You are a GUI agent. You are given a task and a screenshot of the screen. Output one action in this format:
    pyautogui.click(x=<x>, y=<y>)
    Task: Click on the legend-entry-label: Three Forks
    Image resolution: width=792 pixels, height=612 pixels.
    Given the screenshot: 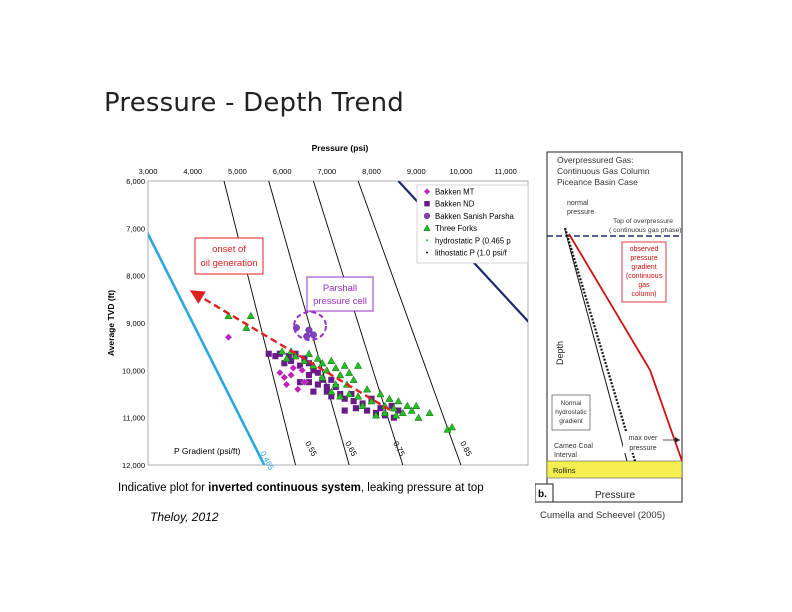 What is the action you would take?
    pyautogui.click(x=456, y=228)
    